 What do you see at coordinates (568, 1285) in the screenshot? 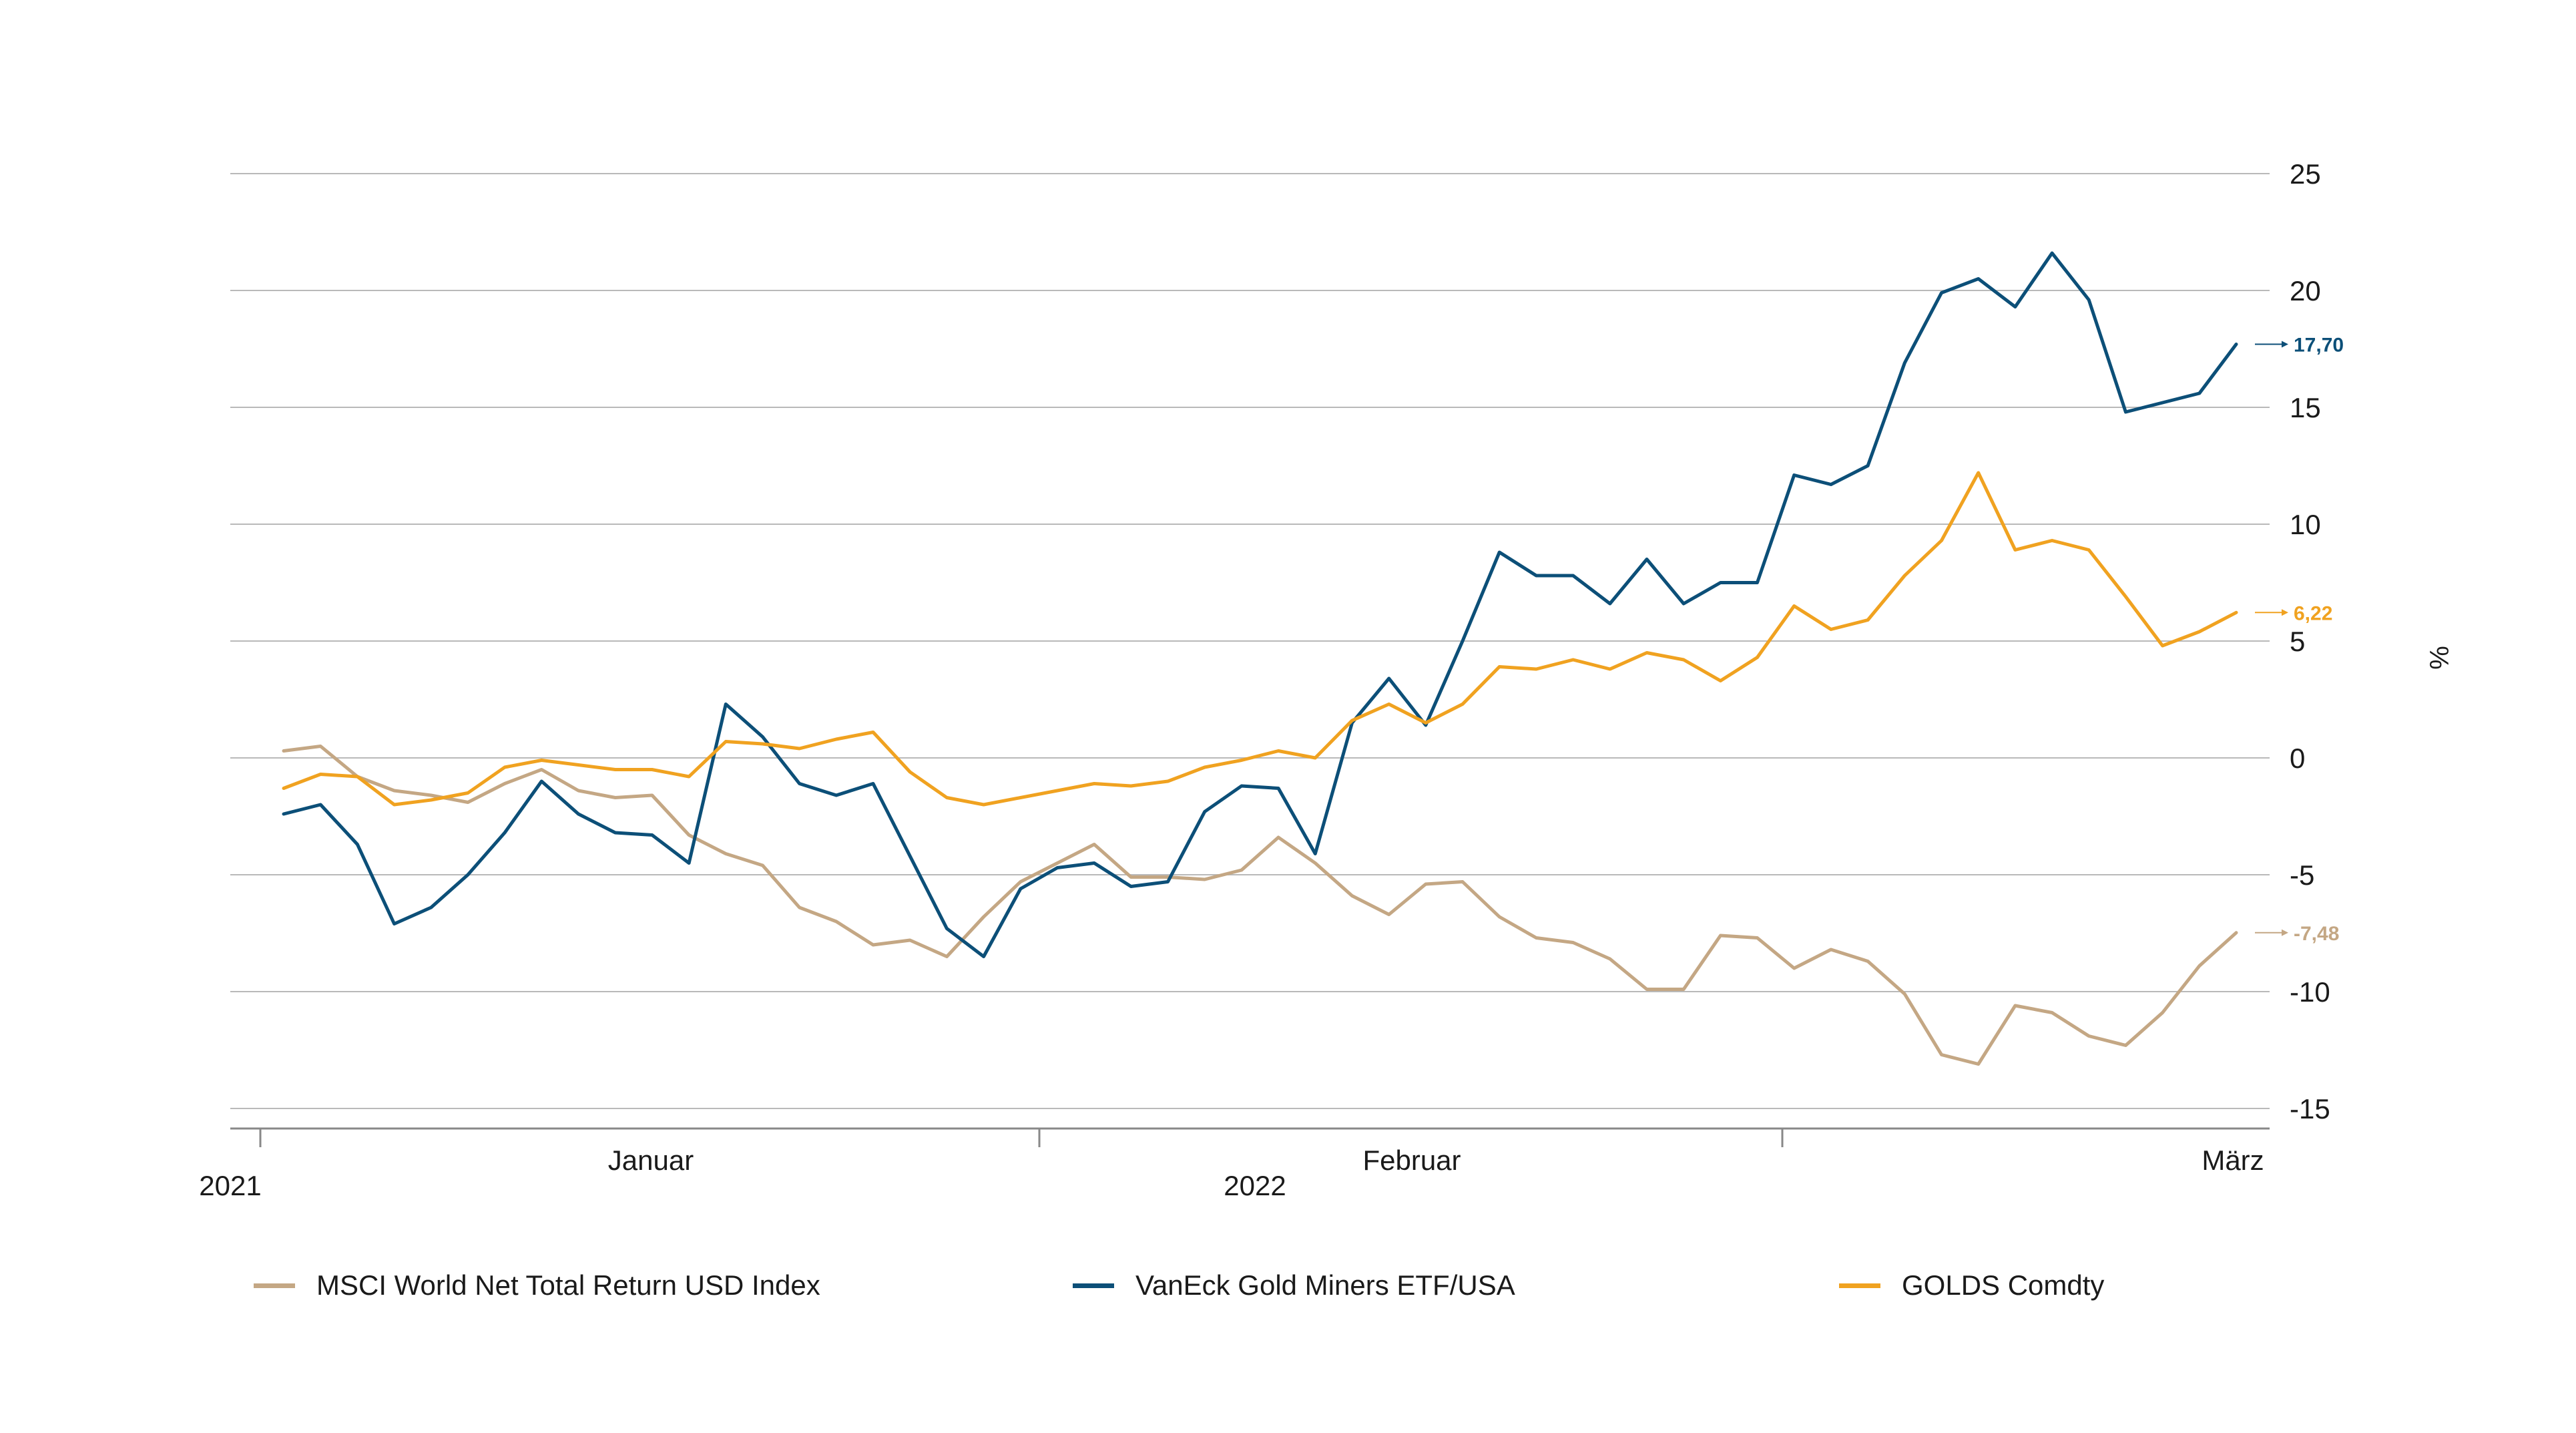
I see `legend-label-msci: MSCI World Net Total Return USD Index` at bounding box center [568, 1285].